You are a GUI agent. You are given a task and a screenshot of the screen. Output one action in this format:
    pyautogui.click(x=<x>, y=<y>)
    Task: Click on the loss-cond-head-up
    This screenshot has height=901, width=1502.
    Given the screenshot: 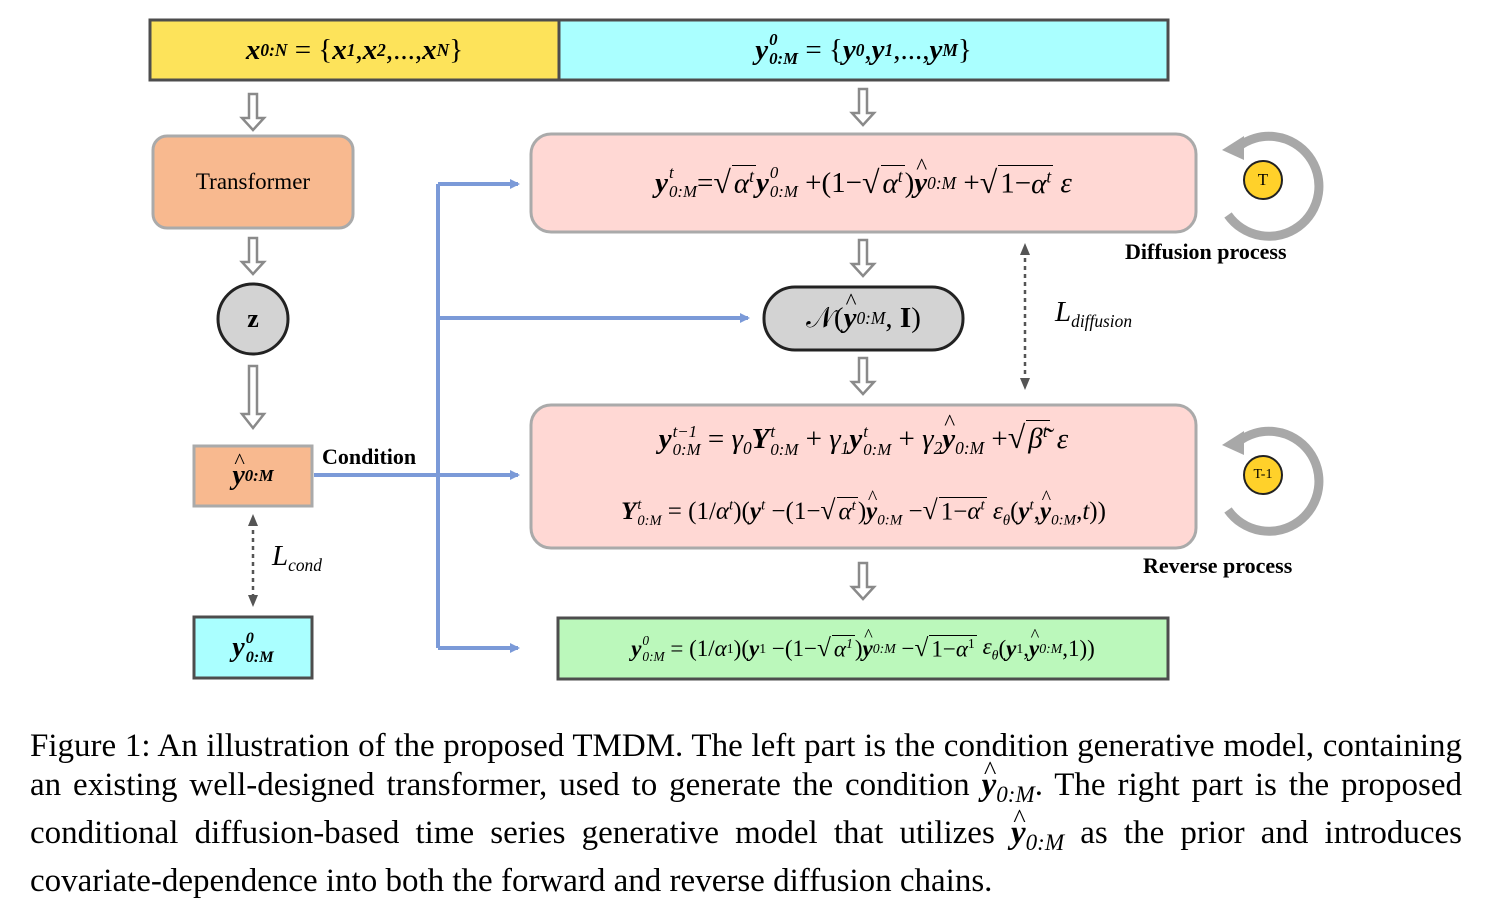 What is the action you would take?
    pyautogui.click(x=253, y=520)
    